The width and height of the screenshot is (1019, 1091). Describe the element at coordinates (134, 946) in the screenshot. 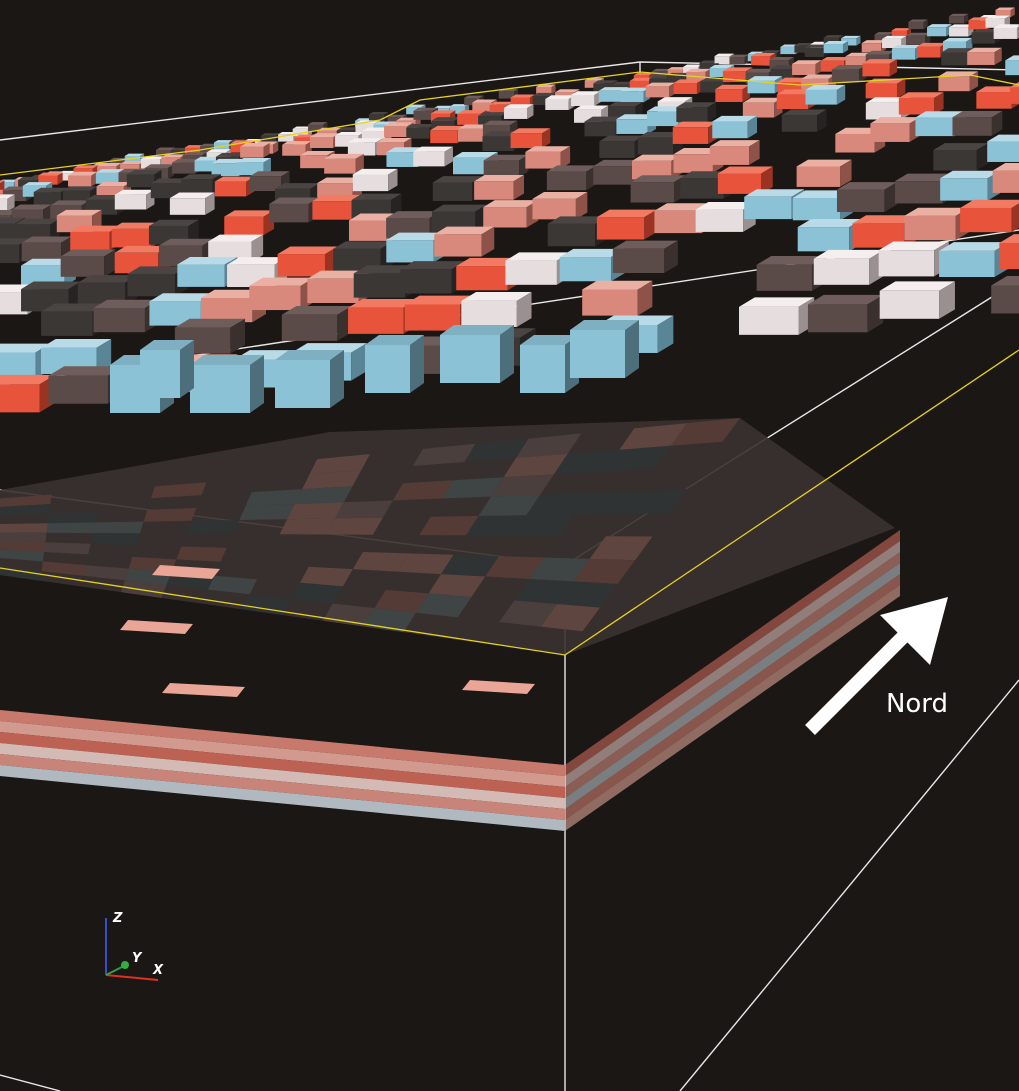

I see `axis-gizmo: Z Y X` at that location.